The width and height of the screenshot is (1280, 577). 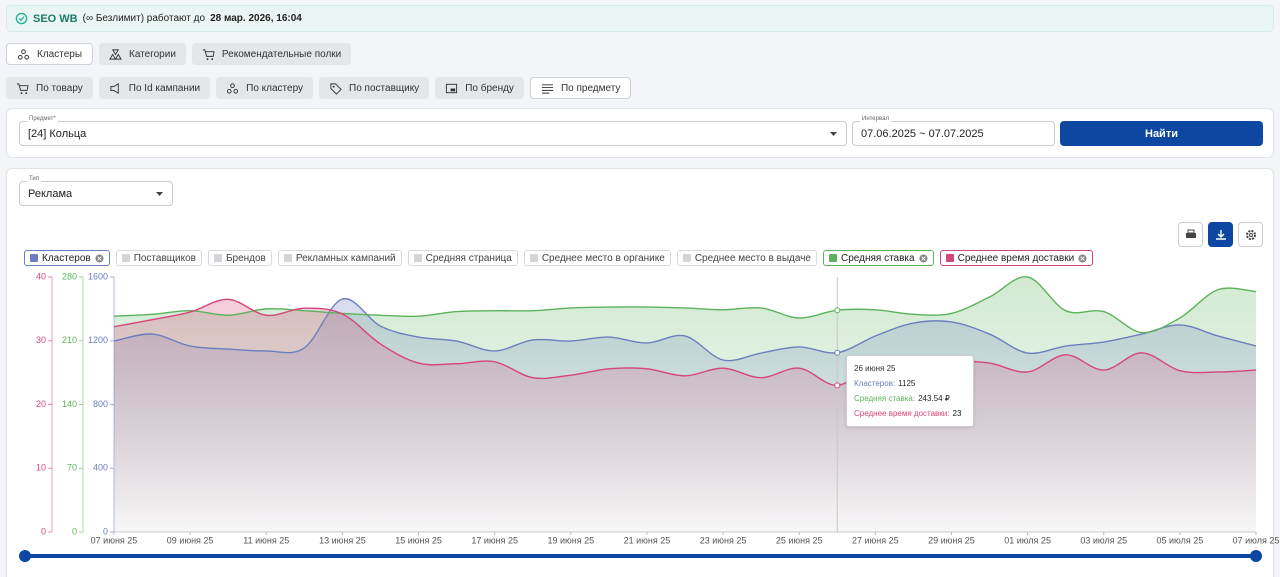 What do you see at coordinates (1027, 540) in the screenshot?
I see `x-tick-label: 01 июля 25` at bounding box center [1027, 540].